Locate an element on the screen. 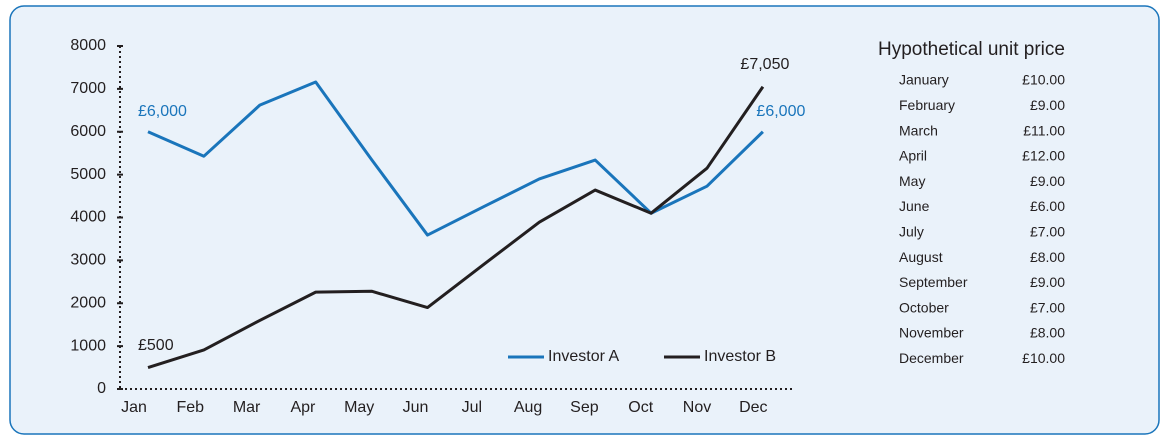 The width and height of the screenshot is (1165, 438). table-month: May is located at coordinates (912, 181).